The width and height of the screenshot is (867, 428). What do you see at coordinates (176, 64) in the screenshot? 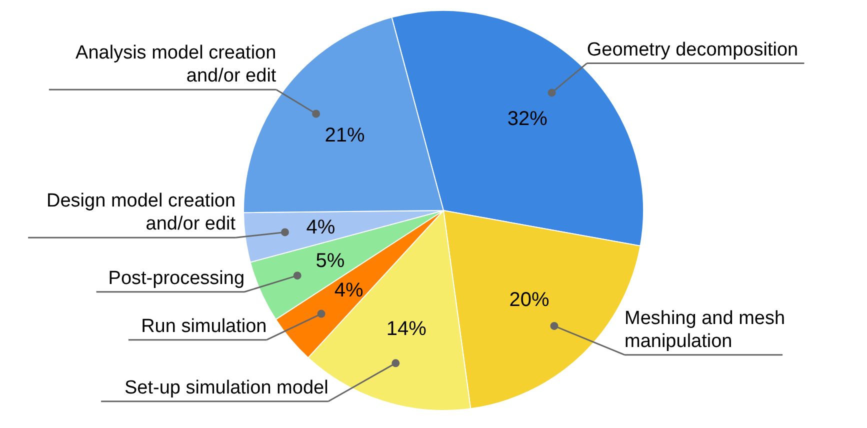
I see `slice-label: Analysis model creation and/or edit` at bounding box center [176, 64].